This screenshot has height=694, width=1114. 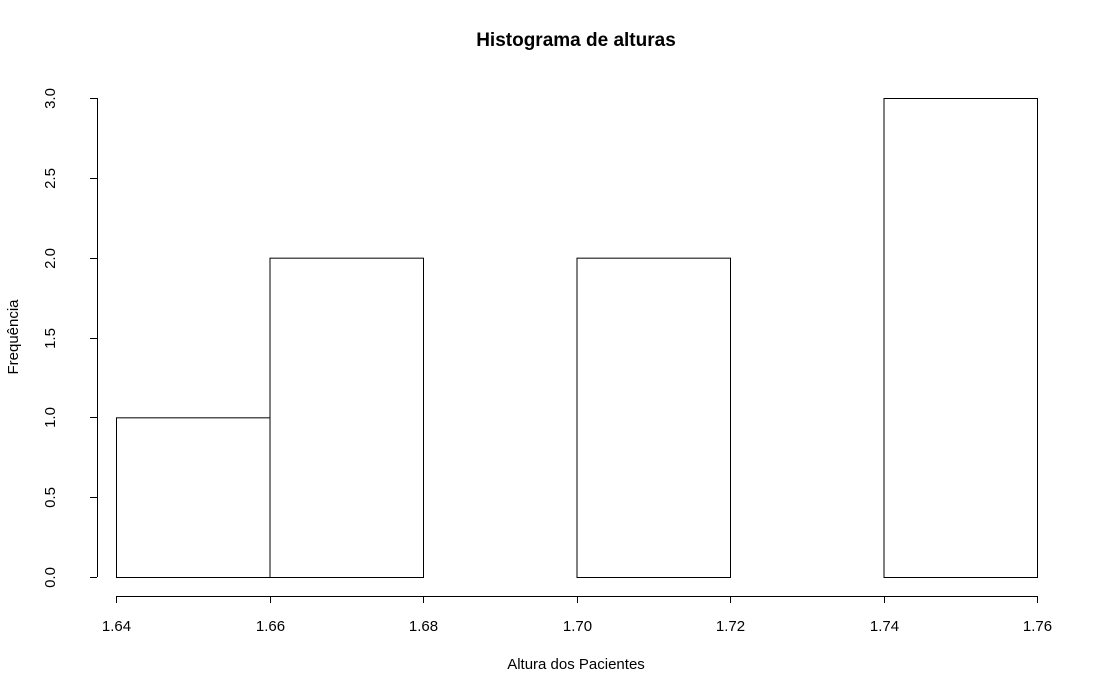 I want to click on x-axis-label: Altura dos Pacientes, so click(x=576, y=664).